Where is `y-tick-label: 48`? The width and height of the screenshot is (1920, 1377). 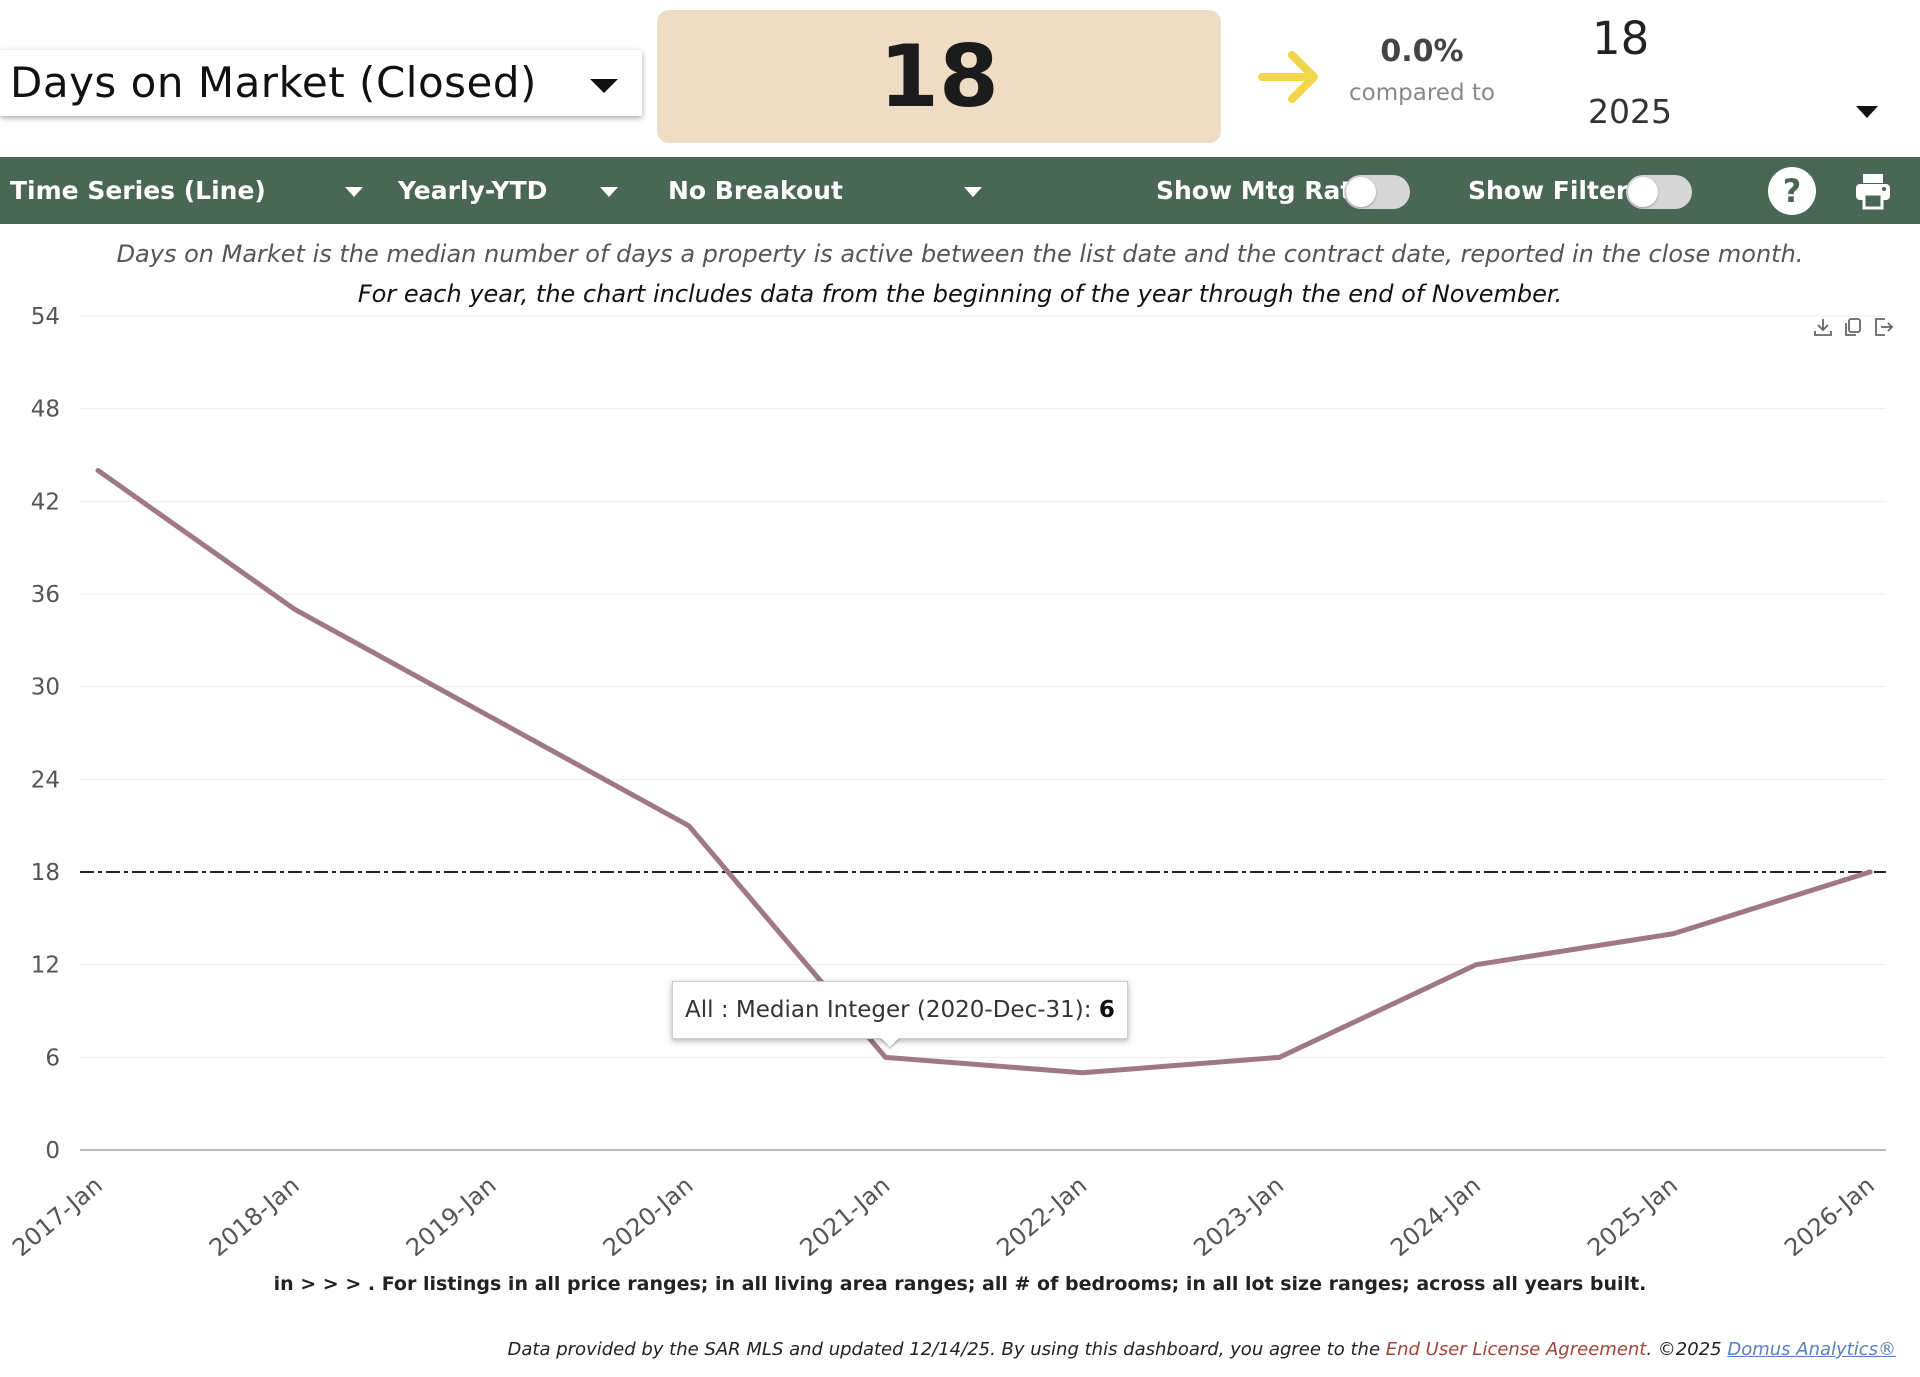 y-tick-label: 48 is located at coordinates (45, 410).